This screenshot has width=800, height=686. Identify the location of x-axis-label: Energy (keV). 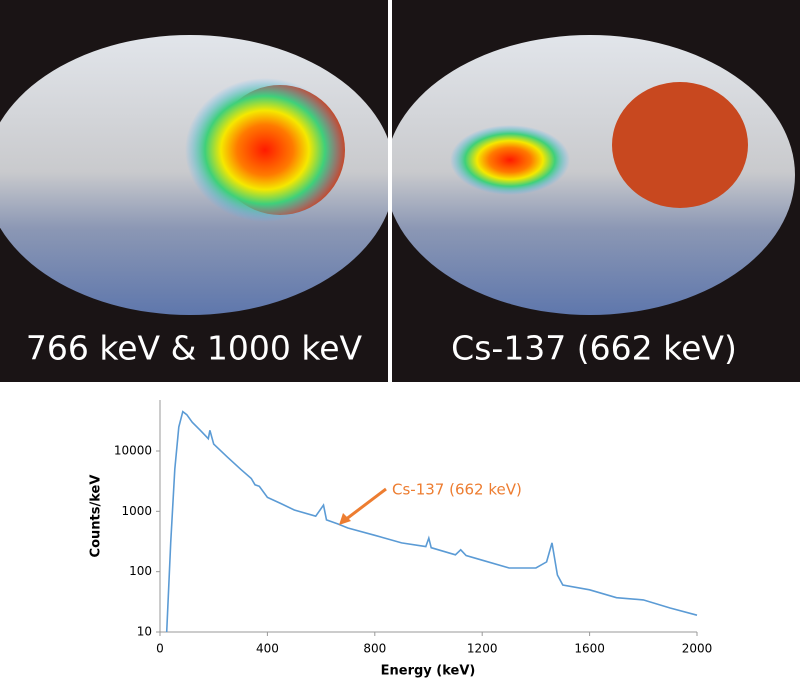
(428, 671).